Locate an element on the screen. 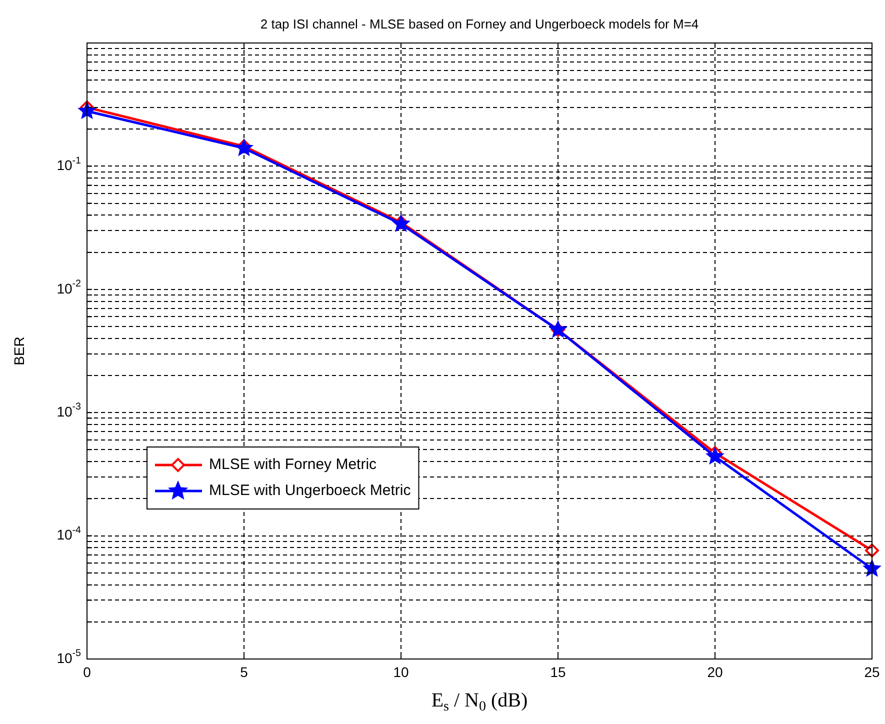  y-axis-title: BER is located at coordinates (18, 351).